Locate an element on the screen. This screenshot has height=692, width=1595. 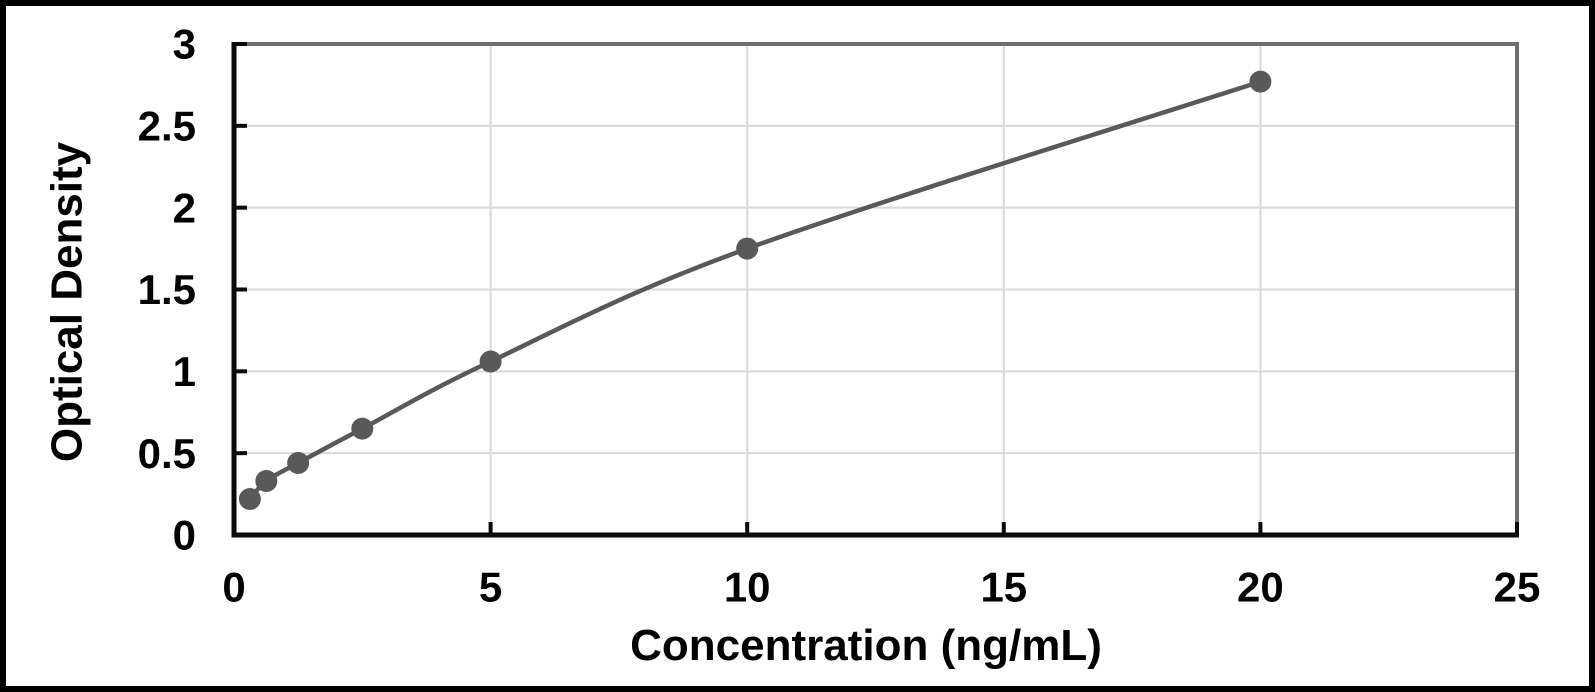
x-tick-label: 15 is located at coordinates (1003, 587).